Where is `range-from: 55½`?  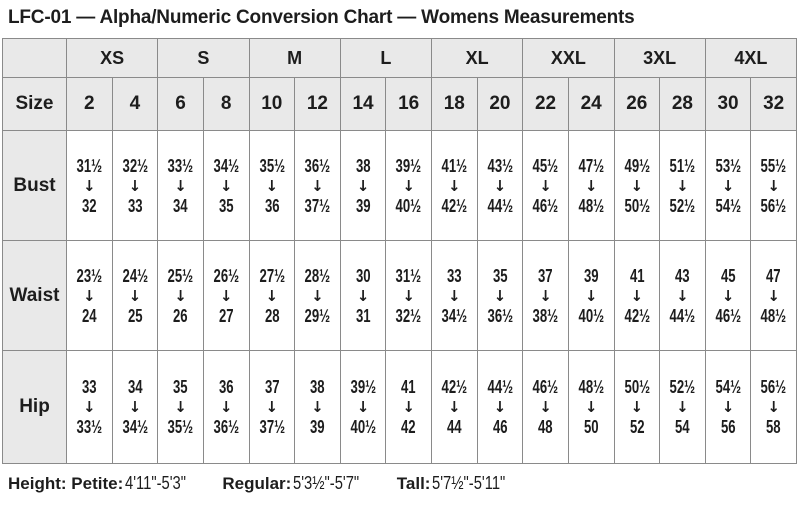 range-from: 55½ is located at coordinates (773, 165).